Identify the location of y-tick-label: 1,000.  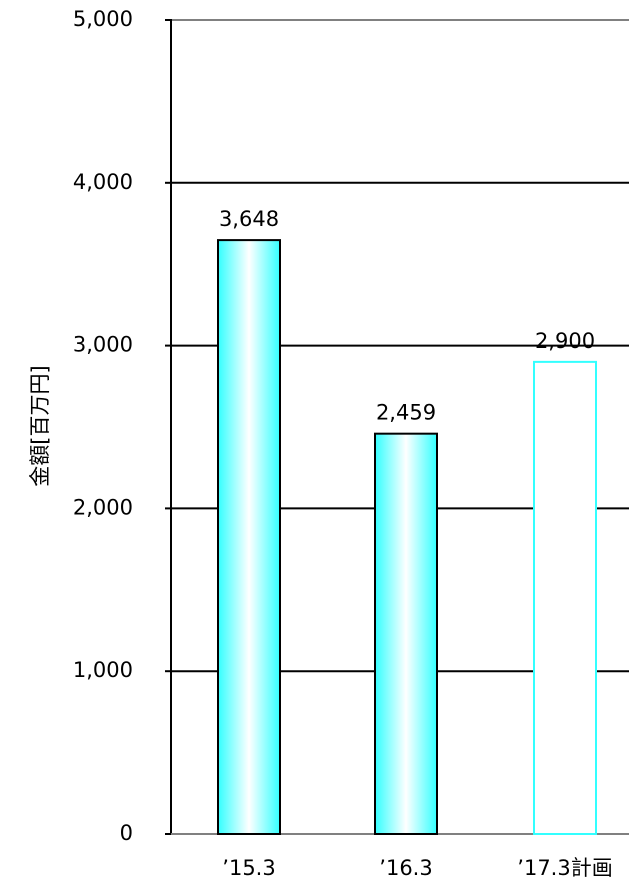
(103, 670).